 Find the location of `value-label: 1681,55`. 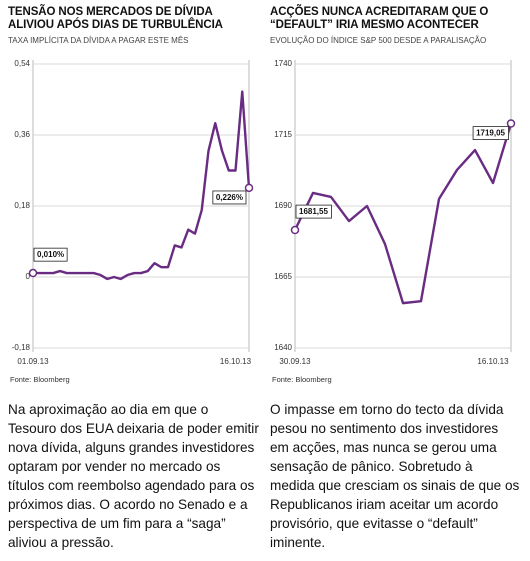

value-label: 1681,55 is located at coordinates (313, 211).